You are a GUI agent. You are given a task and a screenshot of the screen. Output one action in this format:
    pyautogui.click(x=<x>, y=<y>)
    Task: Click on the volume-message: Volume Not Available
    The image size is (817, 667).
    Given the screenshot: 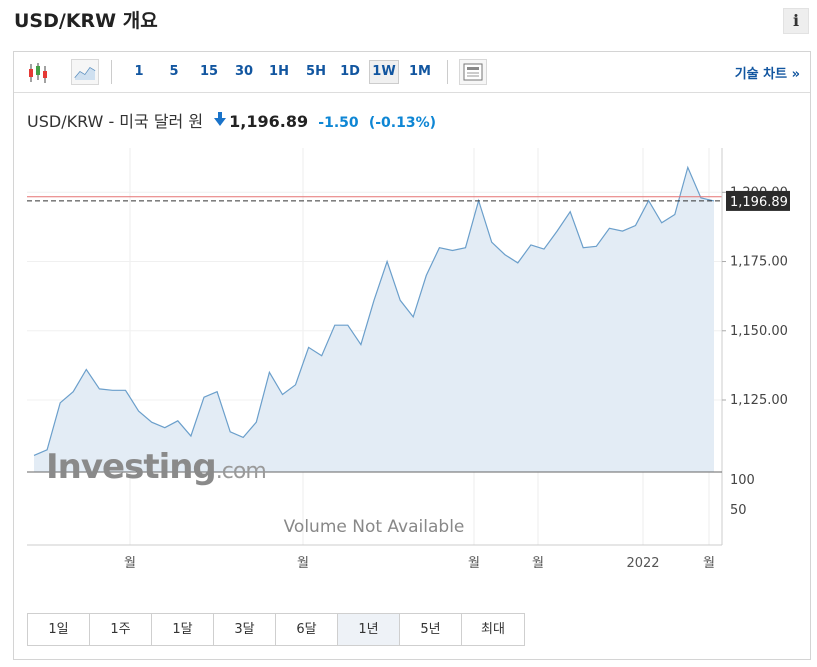 What is the action you would take?
    pyautogui.click(x=374, y=527)
    